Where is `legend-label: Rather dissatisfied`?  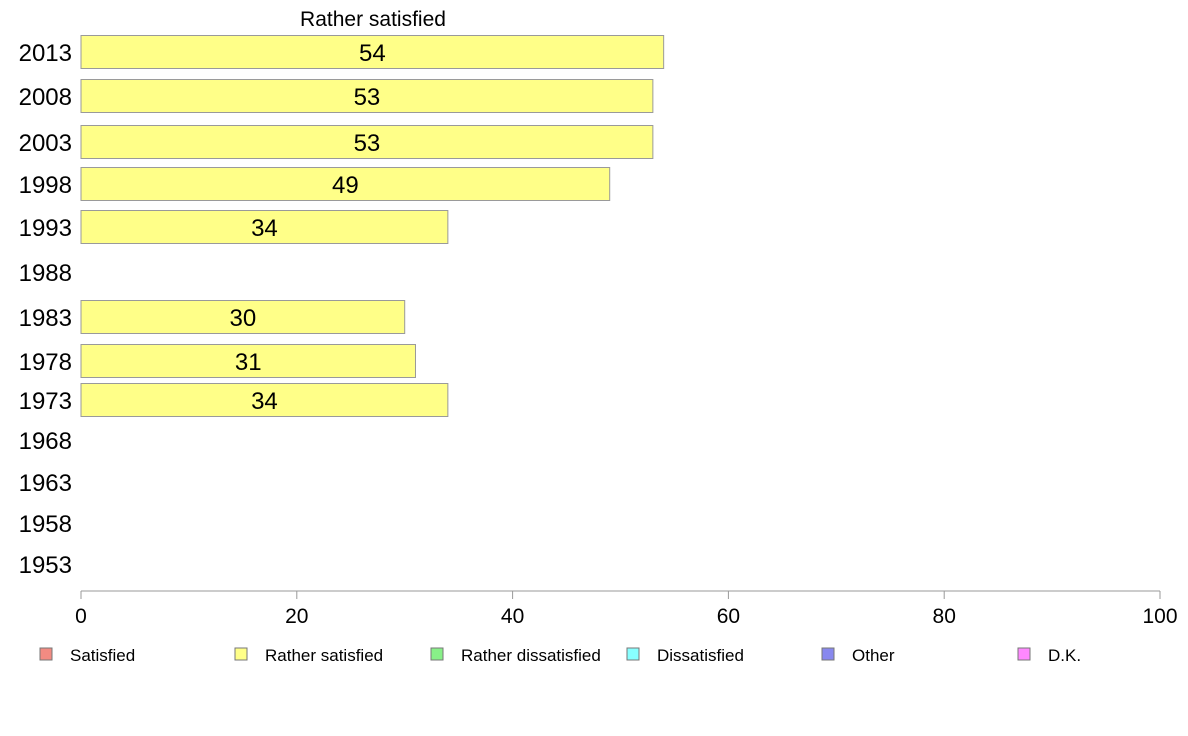
legend-label: Rather dissatisfied is located at coordinates (531, 655).